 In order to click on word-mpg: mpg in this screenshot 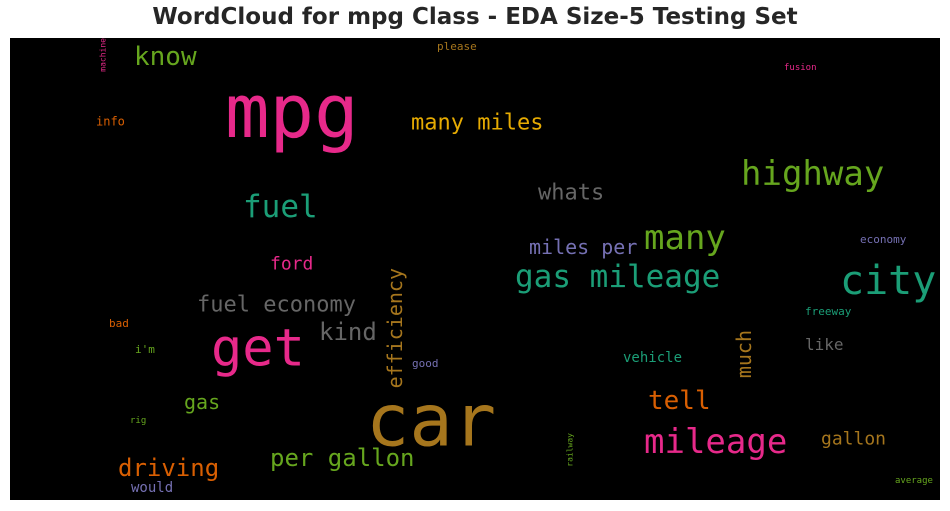, I will do `click(292, 112)`.